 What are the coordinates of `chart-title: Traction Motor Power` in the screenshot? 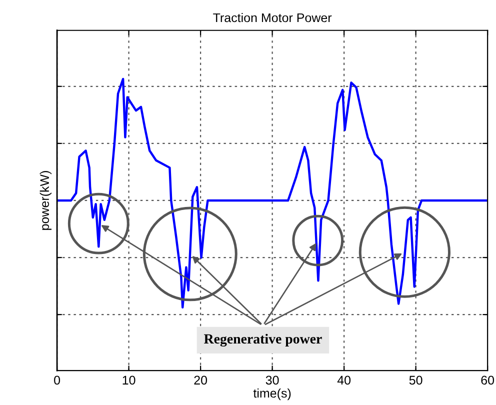 It's located at (272, 17).